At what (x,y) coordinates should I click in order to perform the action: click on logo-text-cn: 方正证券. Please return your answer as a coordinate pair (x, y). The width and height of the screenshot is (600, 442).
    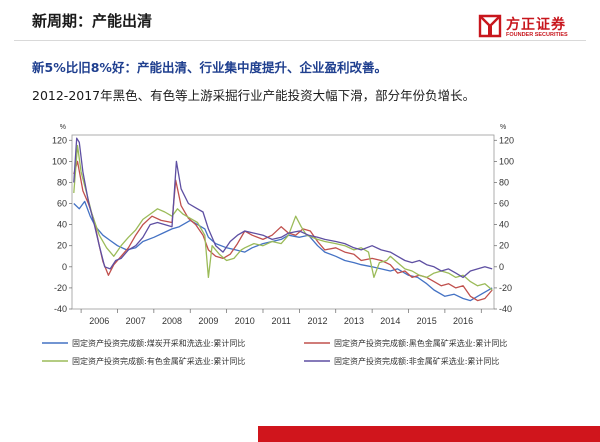
    Looking at the image, I should click on (536, 25).